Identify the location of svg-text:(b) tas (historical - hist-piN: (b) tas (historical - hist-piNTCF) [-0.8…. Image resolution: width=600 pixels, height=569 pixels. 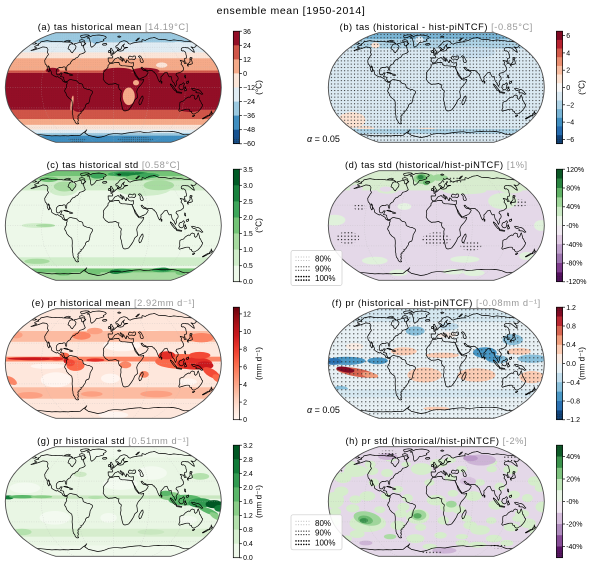
(436, 27).